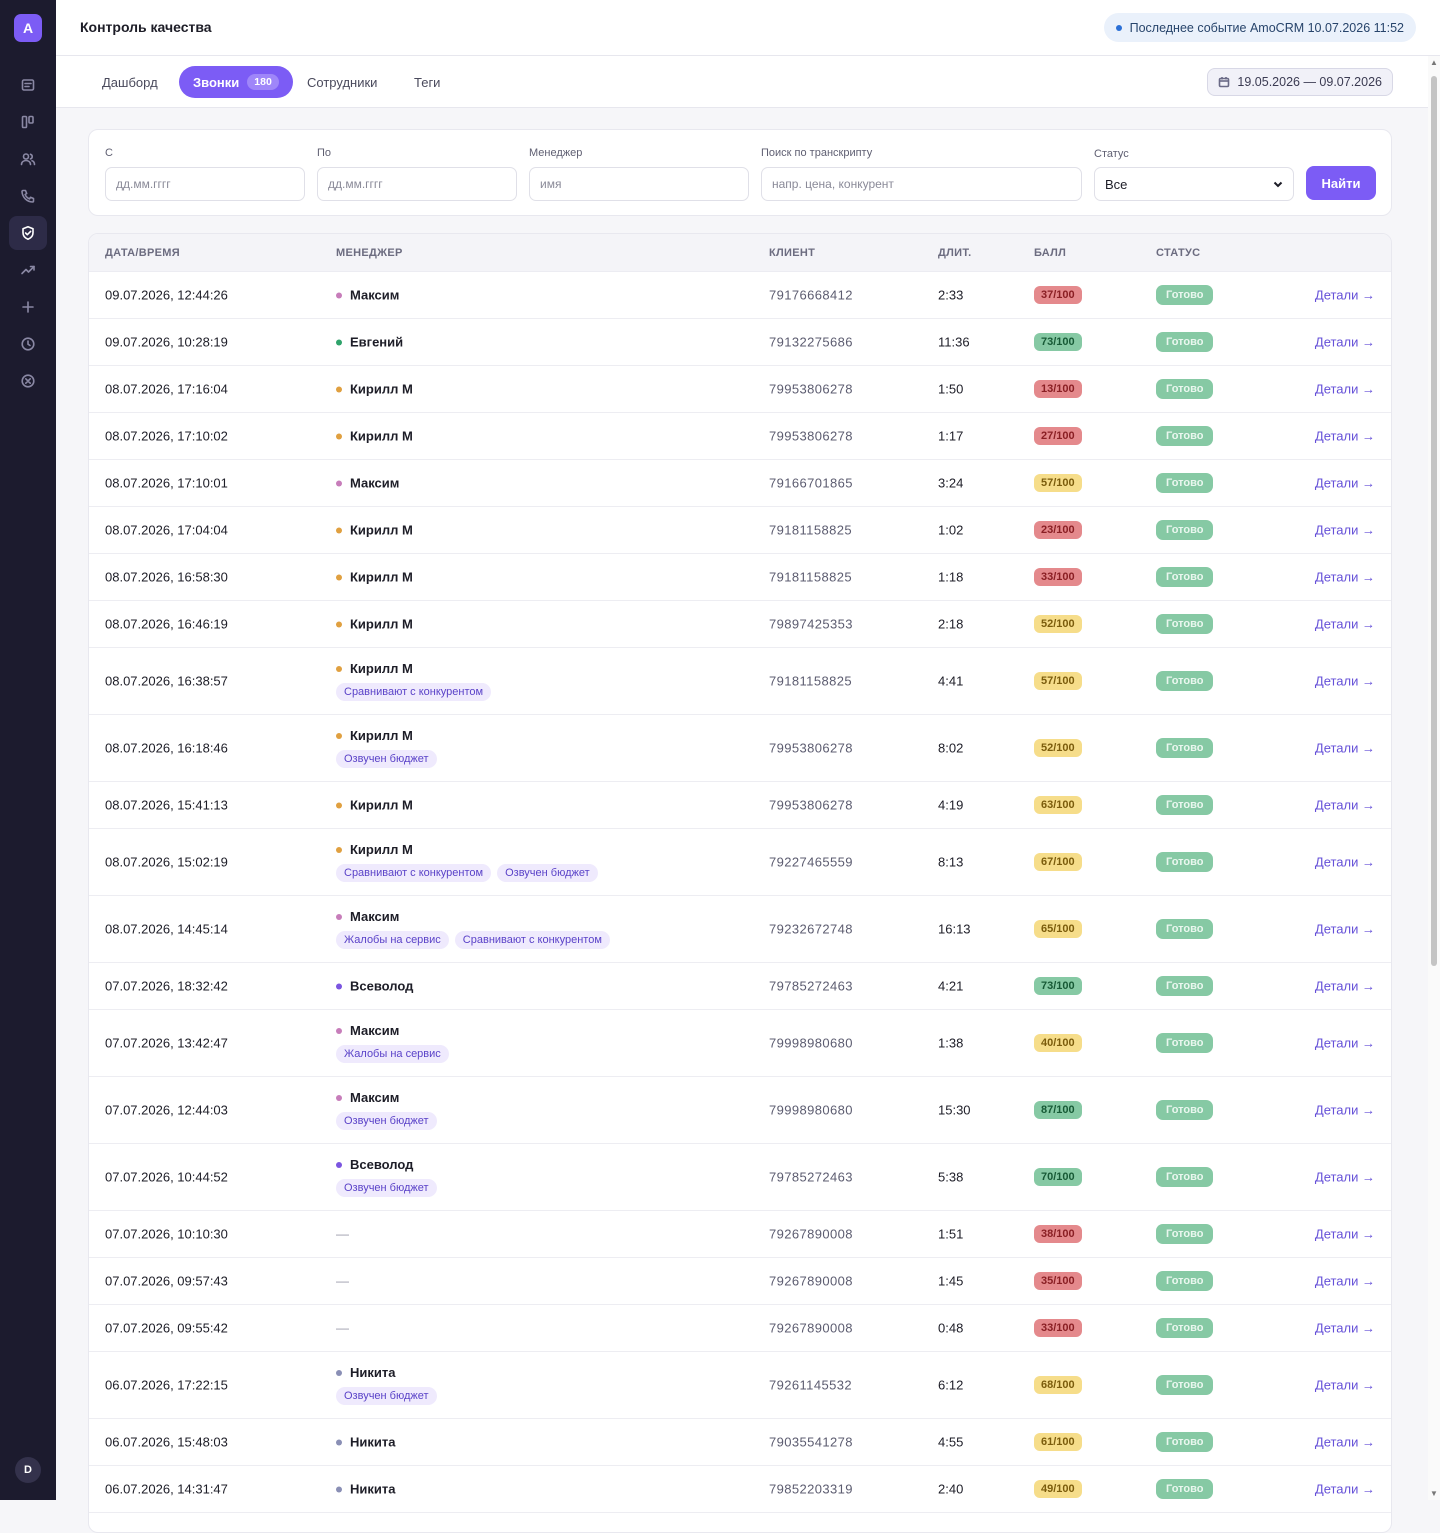 Image resolution: width=1440 pixels, height=1533 pixels. I want to click on manager-name: Всеволод, so click(374, 986).